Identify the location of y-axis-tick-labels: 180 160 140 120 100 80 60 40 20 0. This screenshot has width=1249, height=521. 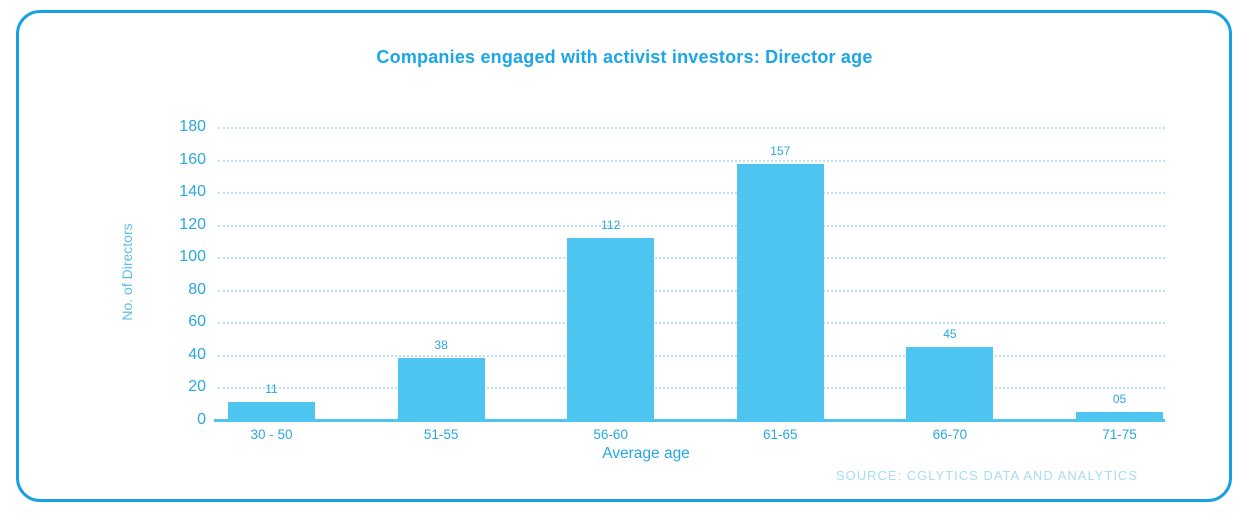
(103, 273).